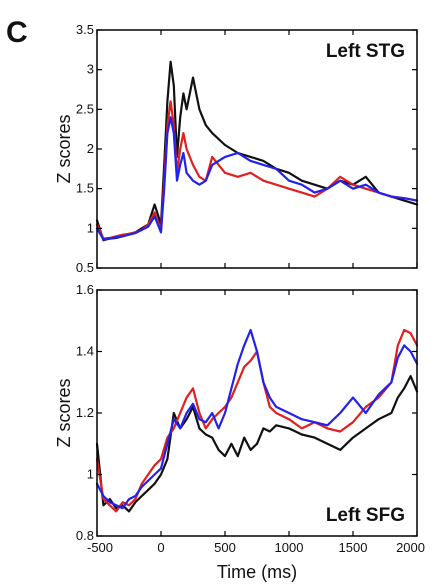 The image size is (441, 585). I want to click on y-tick-label: 1.4, so click(85, 351).